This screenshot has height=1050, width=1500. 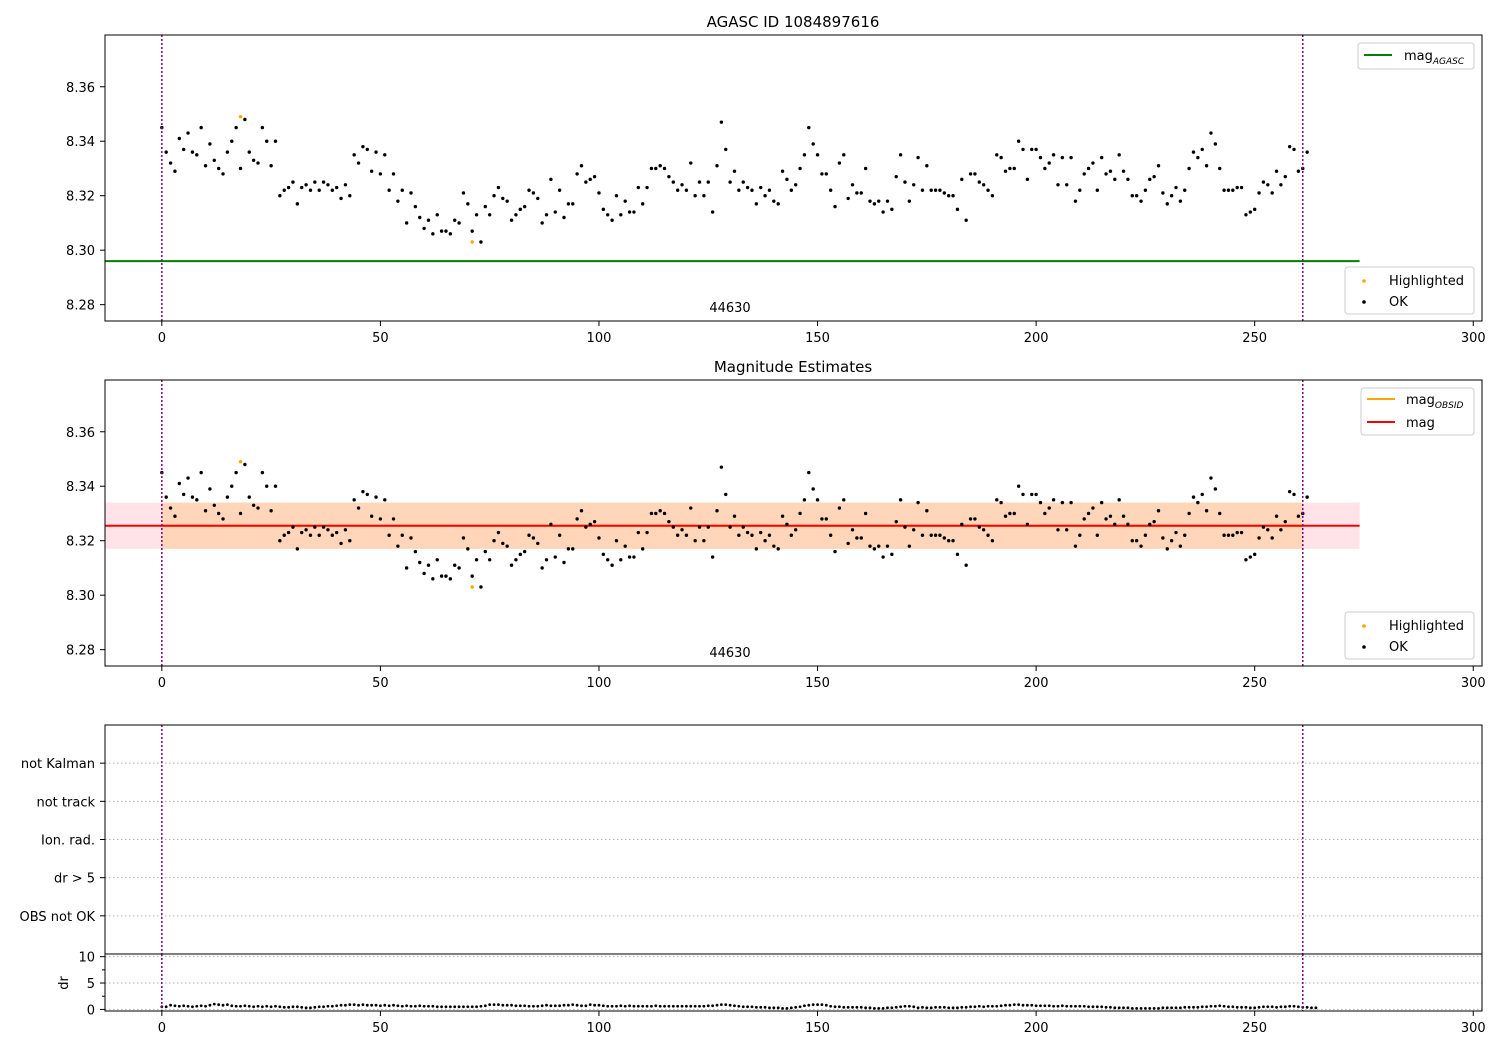 I want to click on legend-bottom: Highlighted OK, so click(x=1409, y=290).